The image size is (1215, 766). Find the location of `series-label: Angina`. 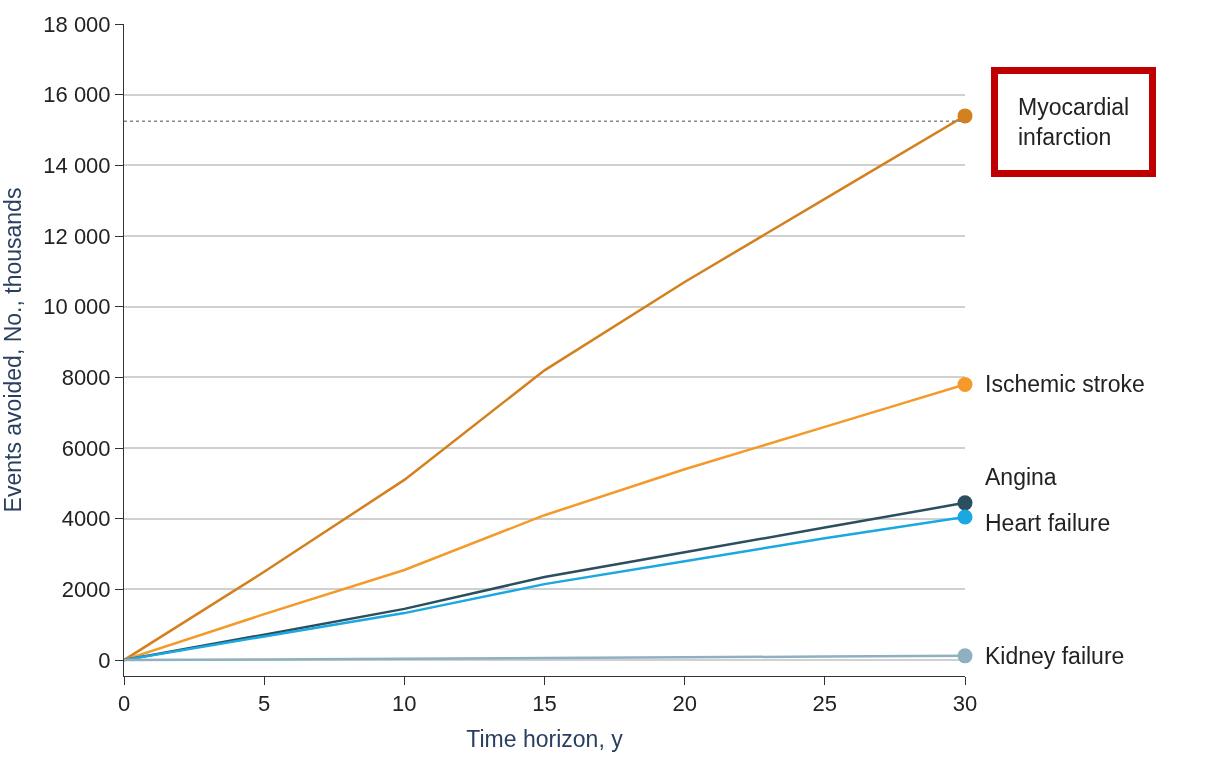

series-label: Angina is located at coordinates (1021, 477).